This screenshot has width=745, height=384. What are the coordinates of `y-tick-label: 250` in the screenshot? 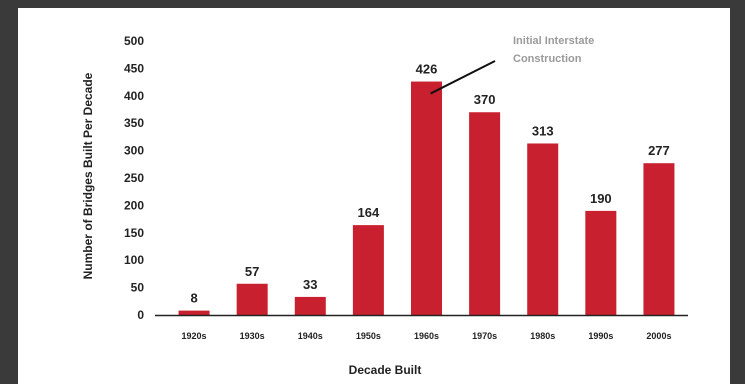 It's located at (134, 178).